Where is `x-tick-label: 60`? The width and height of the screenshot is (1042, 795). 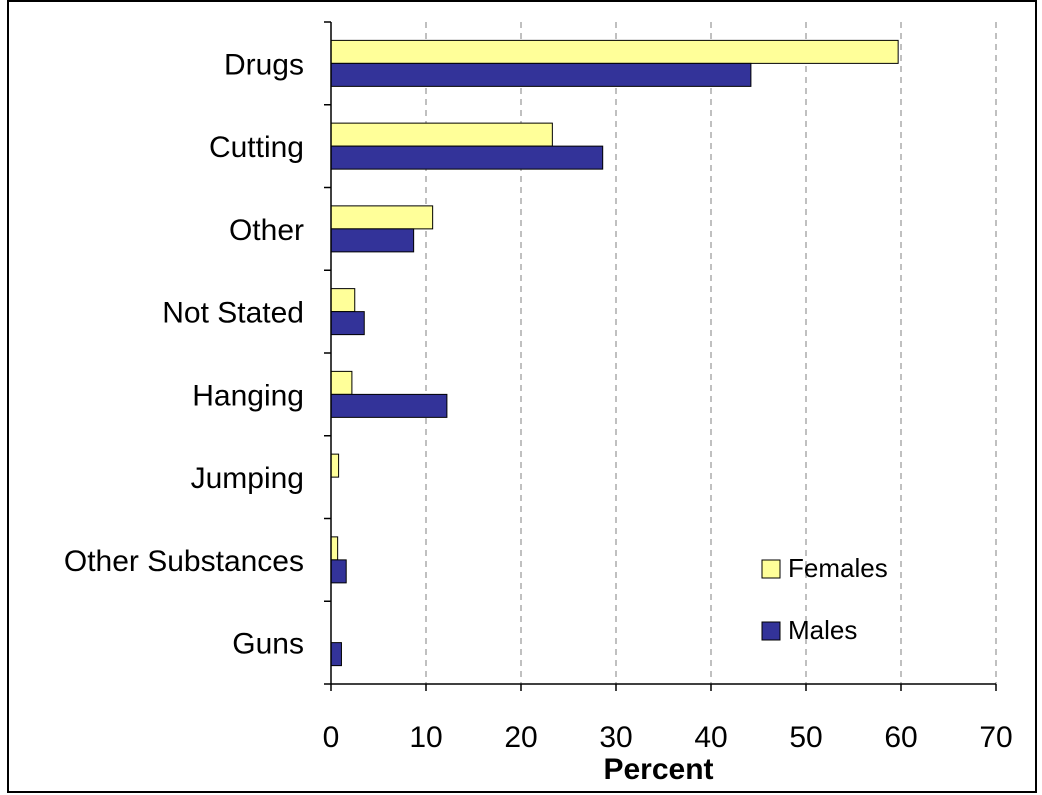 x-tick-label: 60 is located at coordinates (900, 737).